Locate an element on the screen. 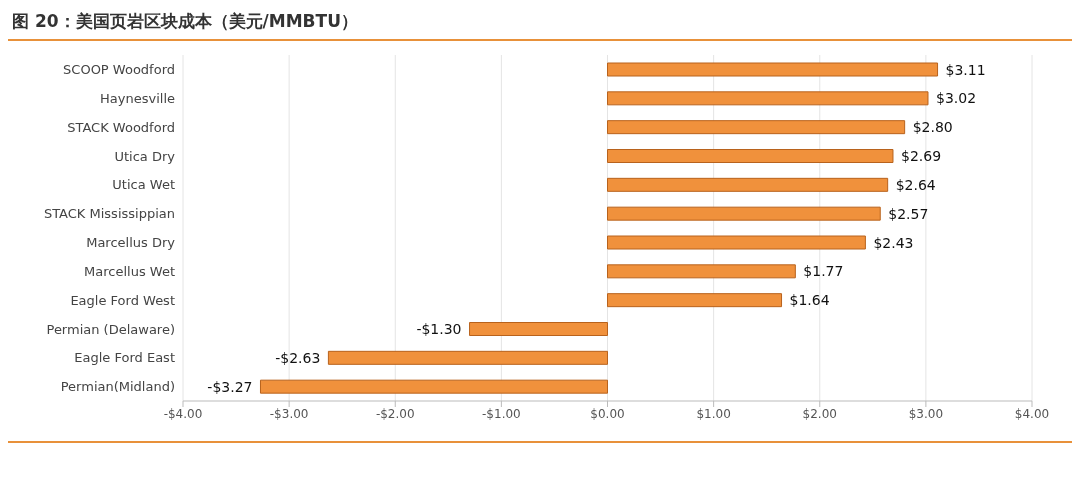 Image resolution: width=1080 pixels, height=479 pixels. x-tick-label: -$1.00 is located at coordinates (501, 413).